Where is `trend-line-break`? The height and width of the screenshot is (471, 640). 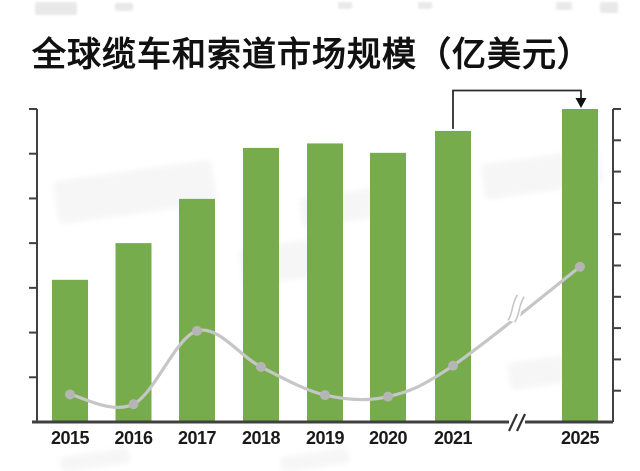
trend-line-break is located at coordinates (516, 308).